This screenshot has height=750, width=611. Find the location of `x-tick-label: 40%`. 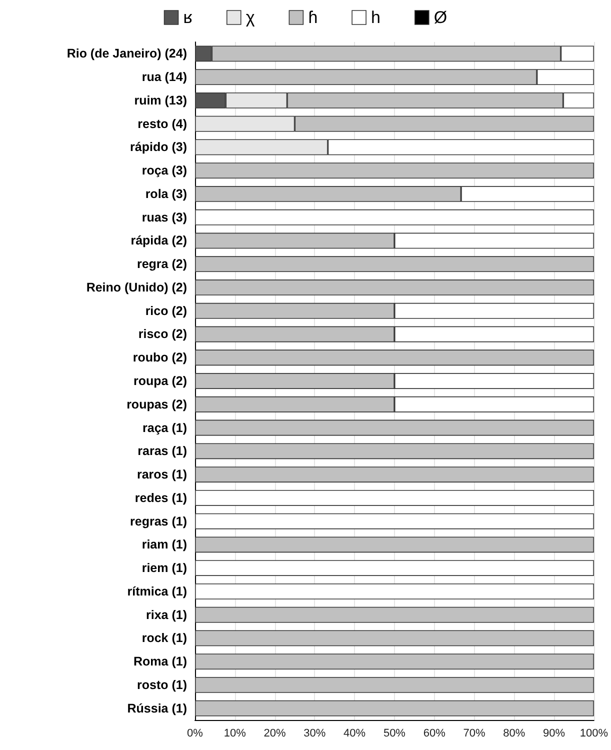

x-tick-label: 40% is located at coordinates (355, 734).